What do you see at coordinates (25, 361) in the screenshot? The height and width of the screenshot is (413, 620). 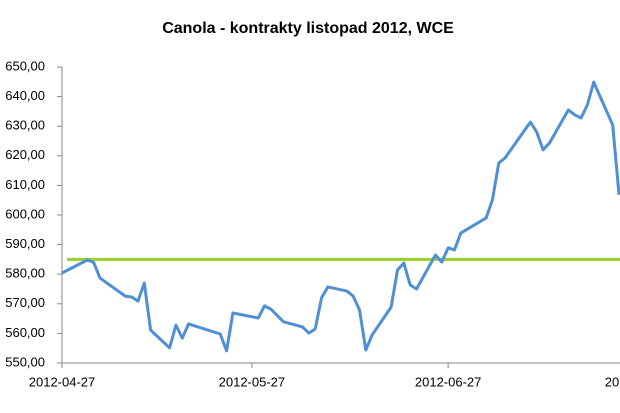 I see `y-tick-label: 550,00` at bounding box center [25, 361].